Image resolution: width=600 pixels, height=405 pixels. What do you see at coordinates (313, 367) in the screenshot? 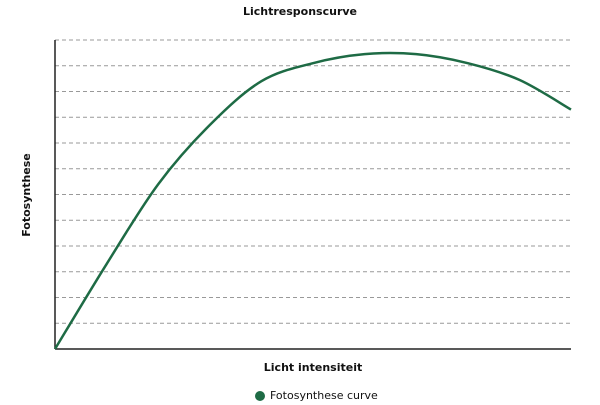
I see `x-axis-label: Licht intensiteit` at bounding box center [313, 367].